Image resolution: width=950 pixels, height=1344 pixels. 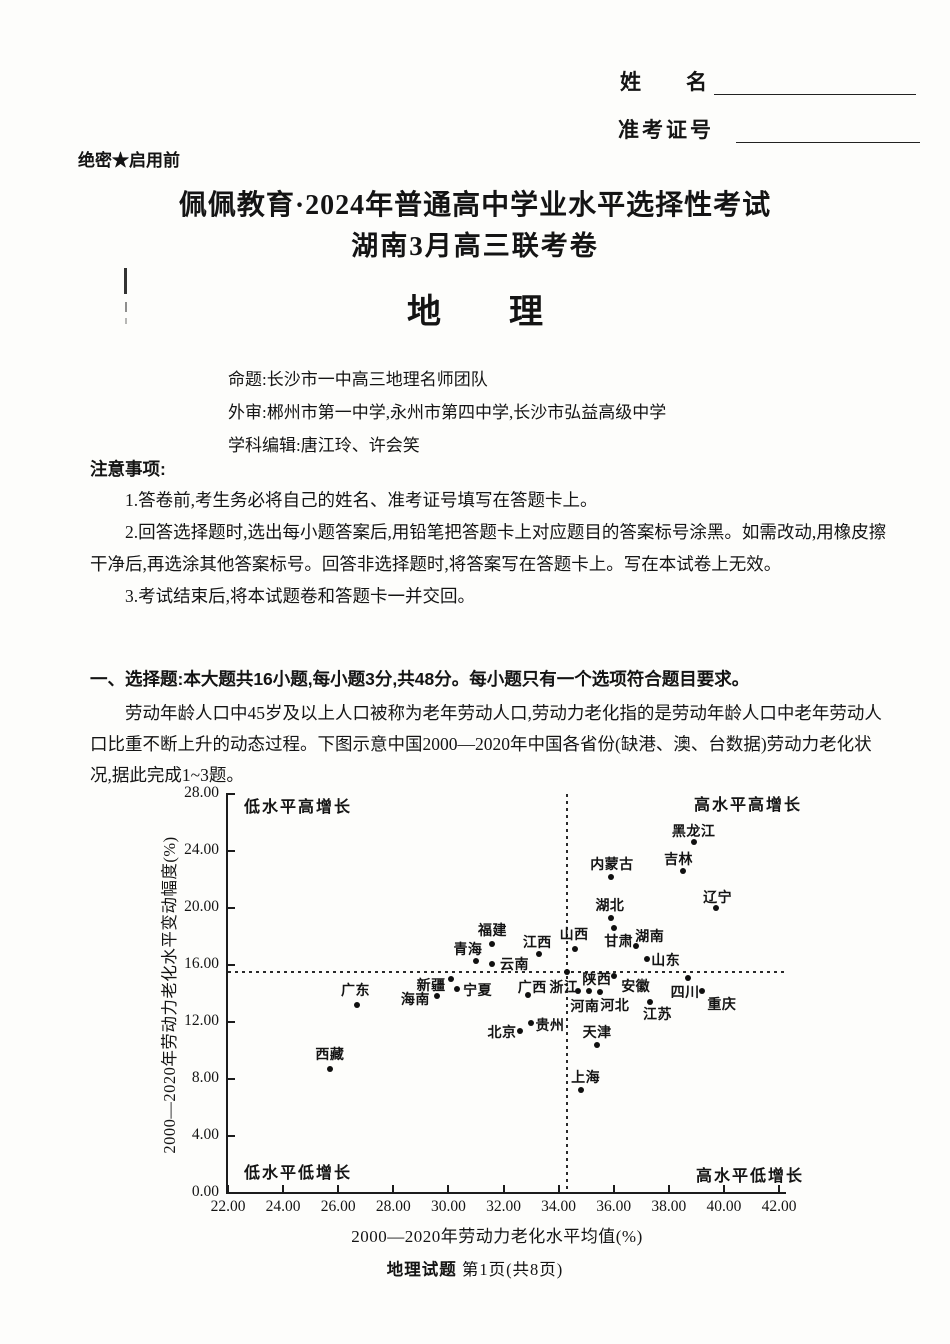 What do you see at coordinates (361, 500) in the screenshot?
I see `notice-item-1: 1.答卷前,考生务必将自己的姓名、准考证号填写在答题卡上。` at bounding box center [361, 500].